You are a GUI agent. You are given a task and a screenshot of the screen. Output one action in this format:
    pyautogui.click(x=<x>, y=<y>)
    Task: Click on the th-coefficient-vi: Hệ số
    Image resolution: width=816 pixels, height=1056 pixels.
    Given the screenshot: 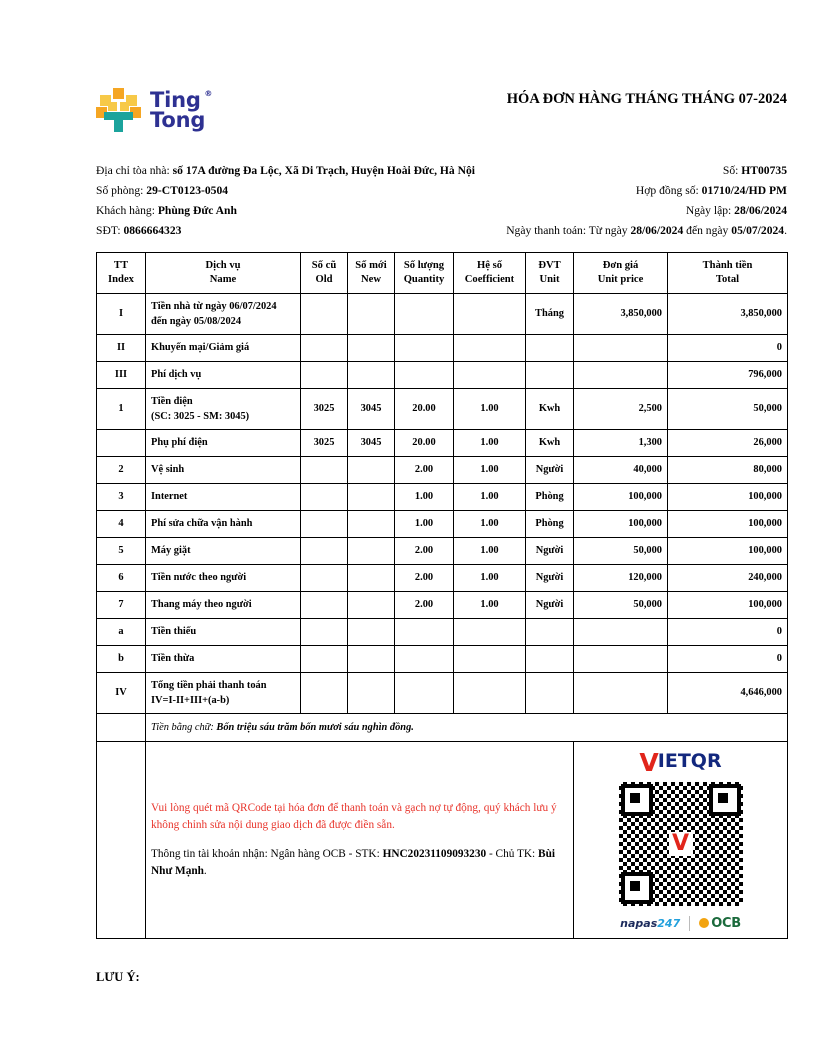 What is the action you would take?
    pyautogui.click(x=489, y=265)
    